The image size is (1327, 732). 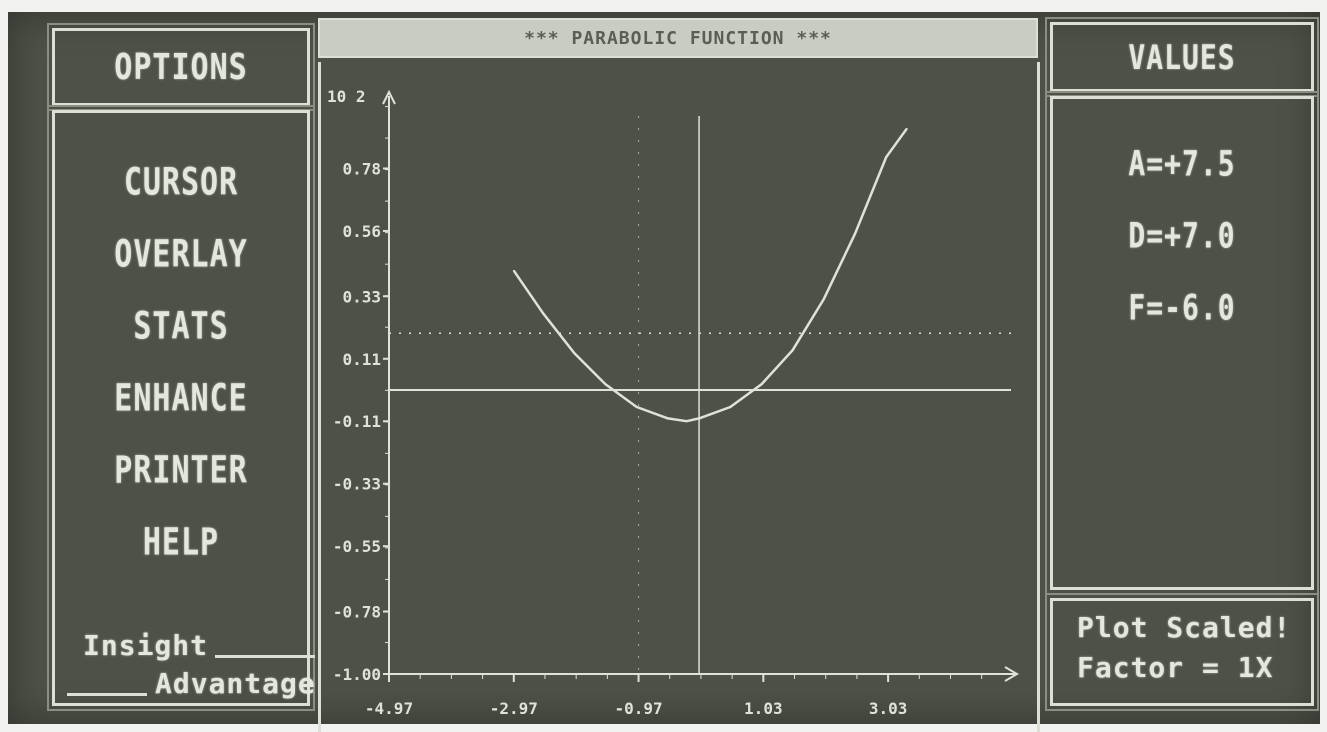 I want to click on y-exponent-label: 10 2, so click(x=346, y=96).